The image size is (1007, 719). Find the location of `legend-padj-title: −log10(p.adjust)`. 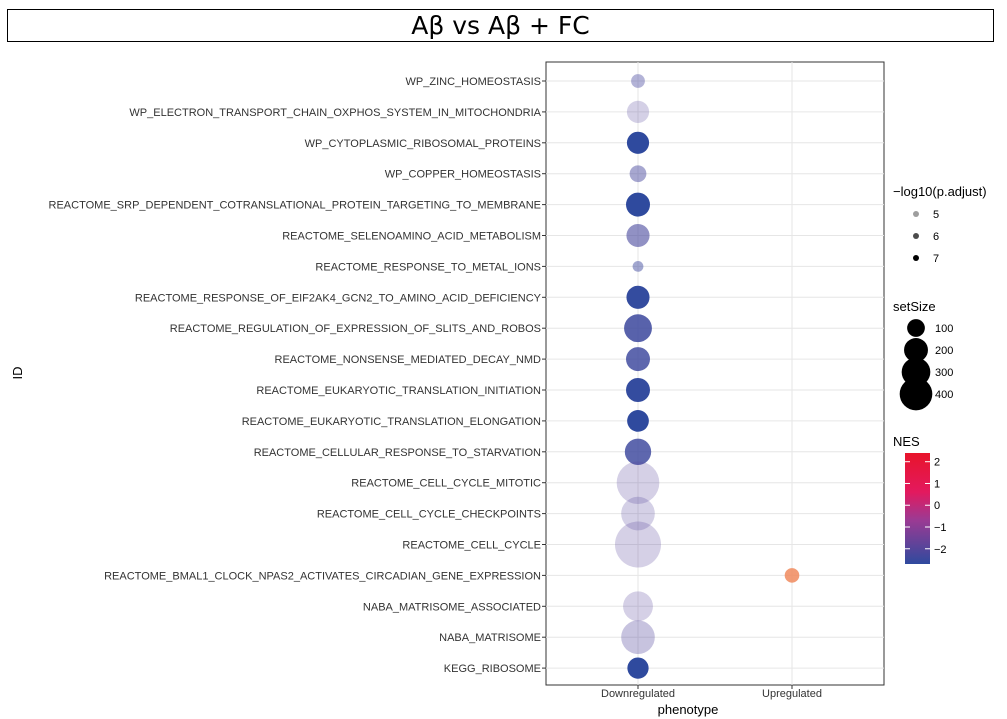

legend-padj-title: −log10(p.adjust) is located at coordinates (940, 191).